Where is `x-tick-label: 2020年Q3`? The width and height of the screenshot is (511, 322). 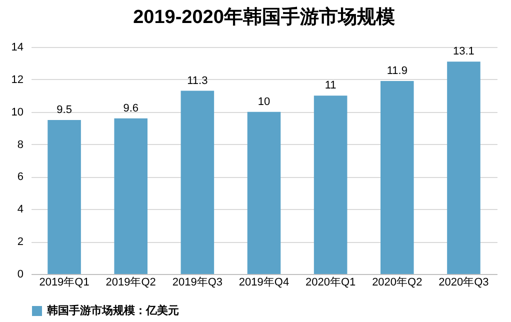 x-tick-label: 2020年Q3 is located at coordinates (463, 282).